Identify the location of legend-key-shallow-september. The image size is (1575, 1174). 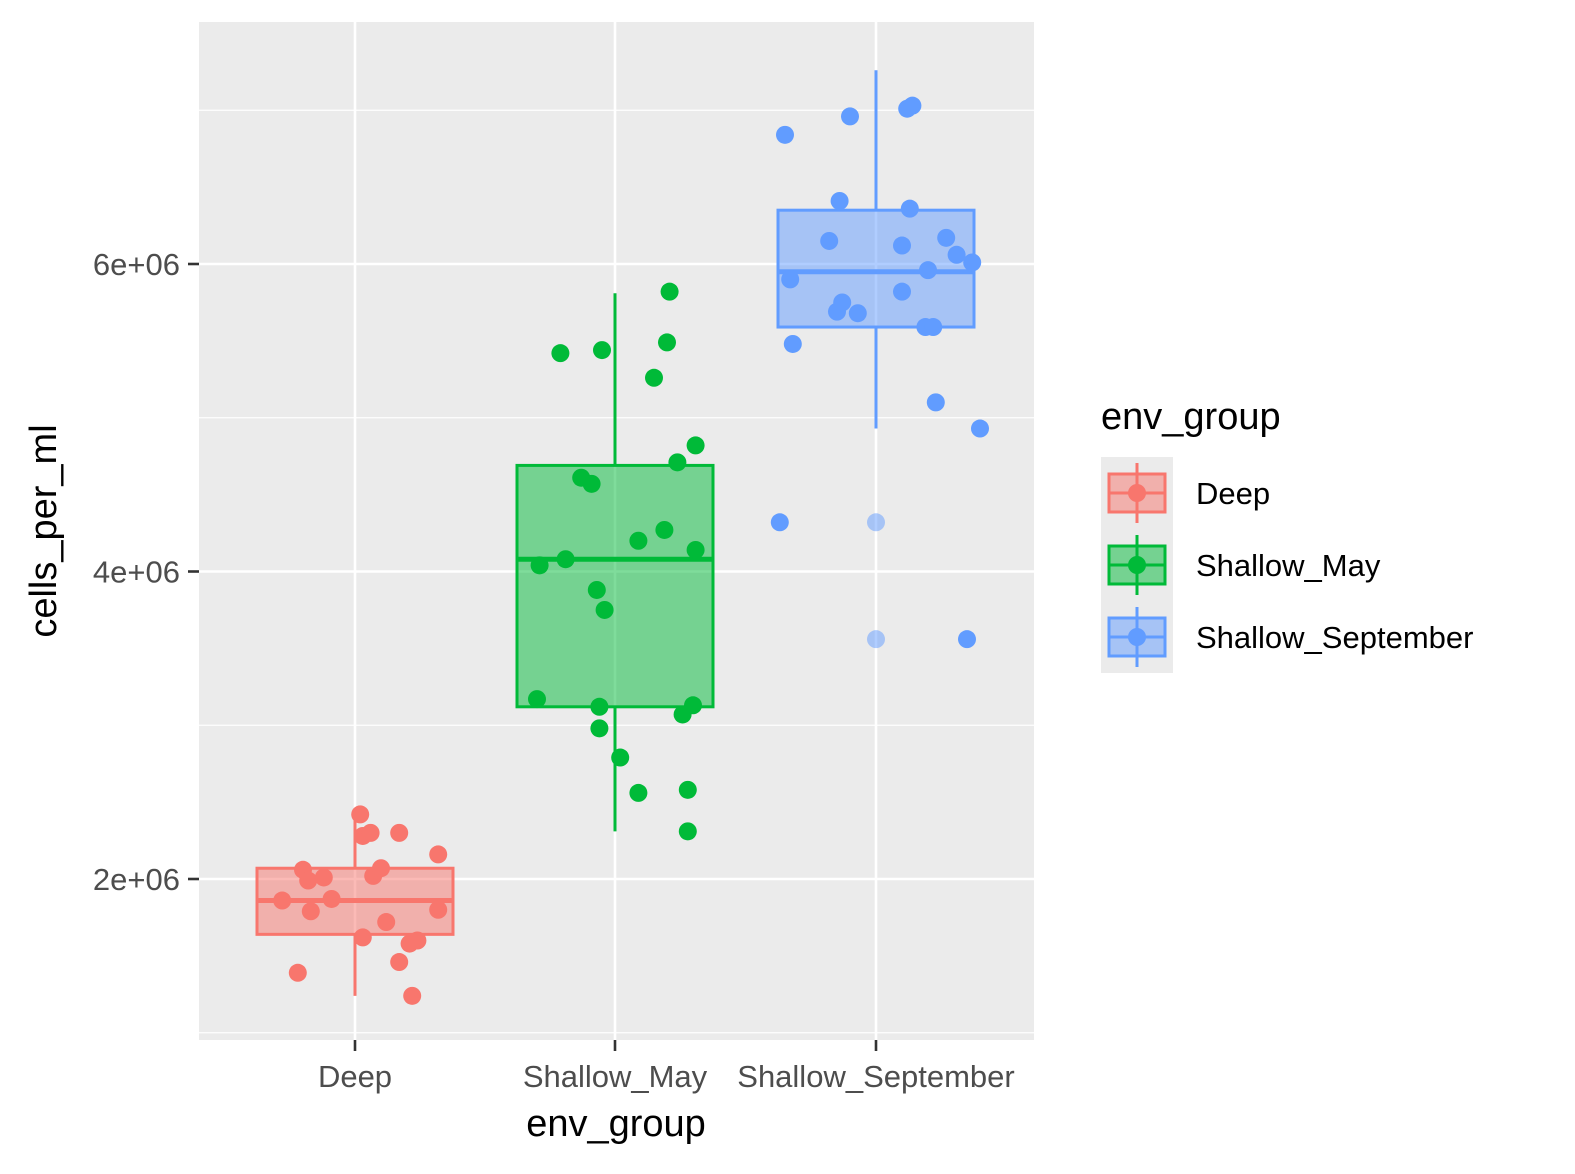
(1137, 637).